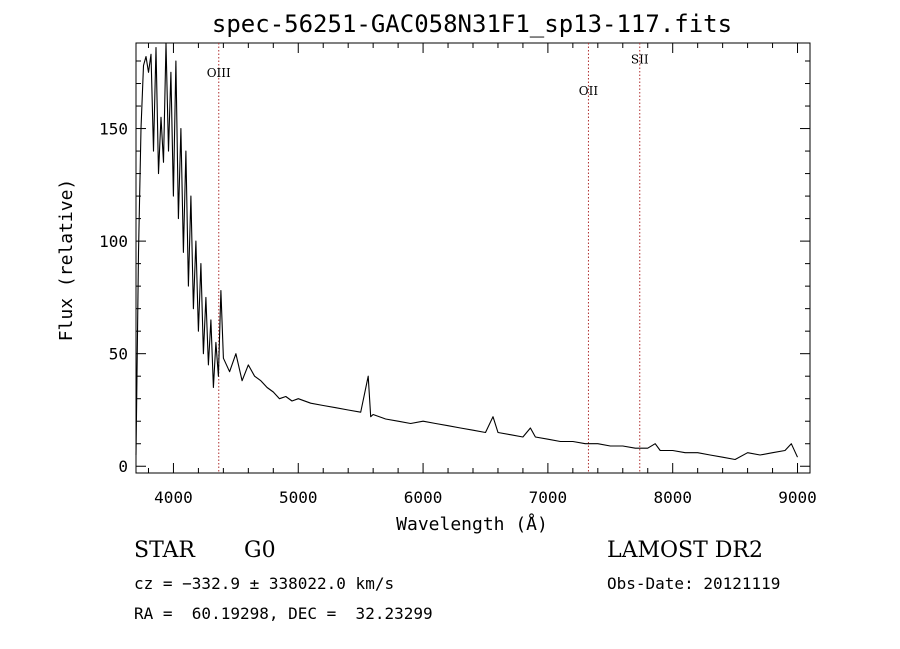 The height and width of the screenshot is (649, 900). What do you see at coordinates (694, 583) in the screenshot?
I see `observation-date: Obs-Date: 20121119` at bounding box center [694, 583].